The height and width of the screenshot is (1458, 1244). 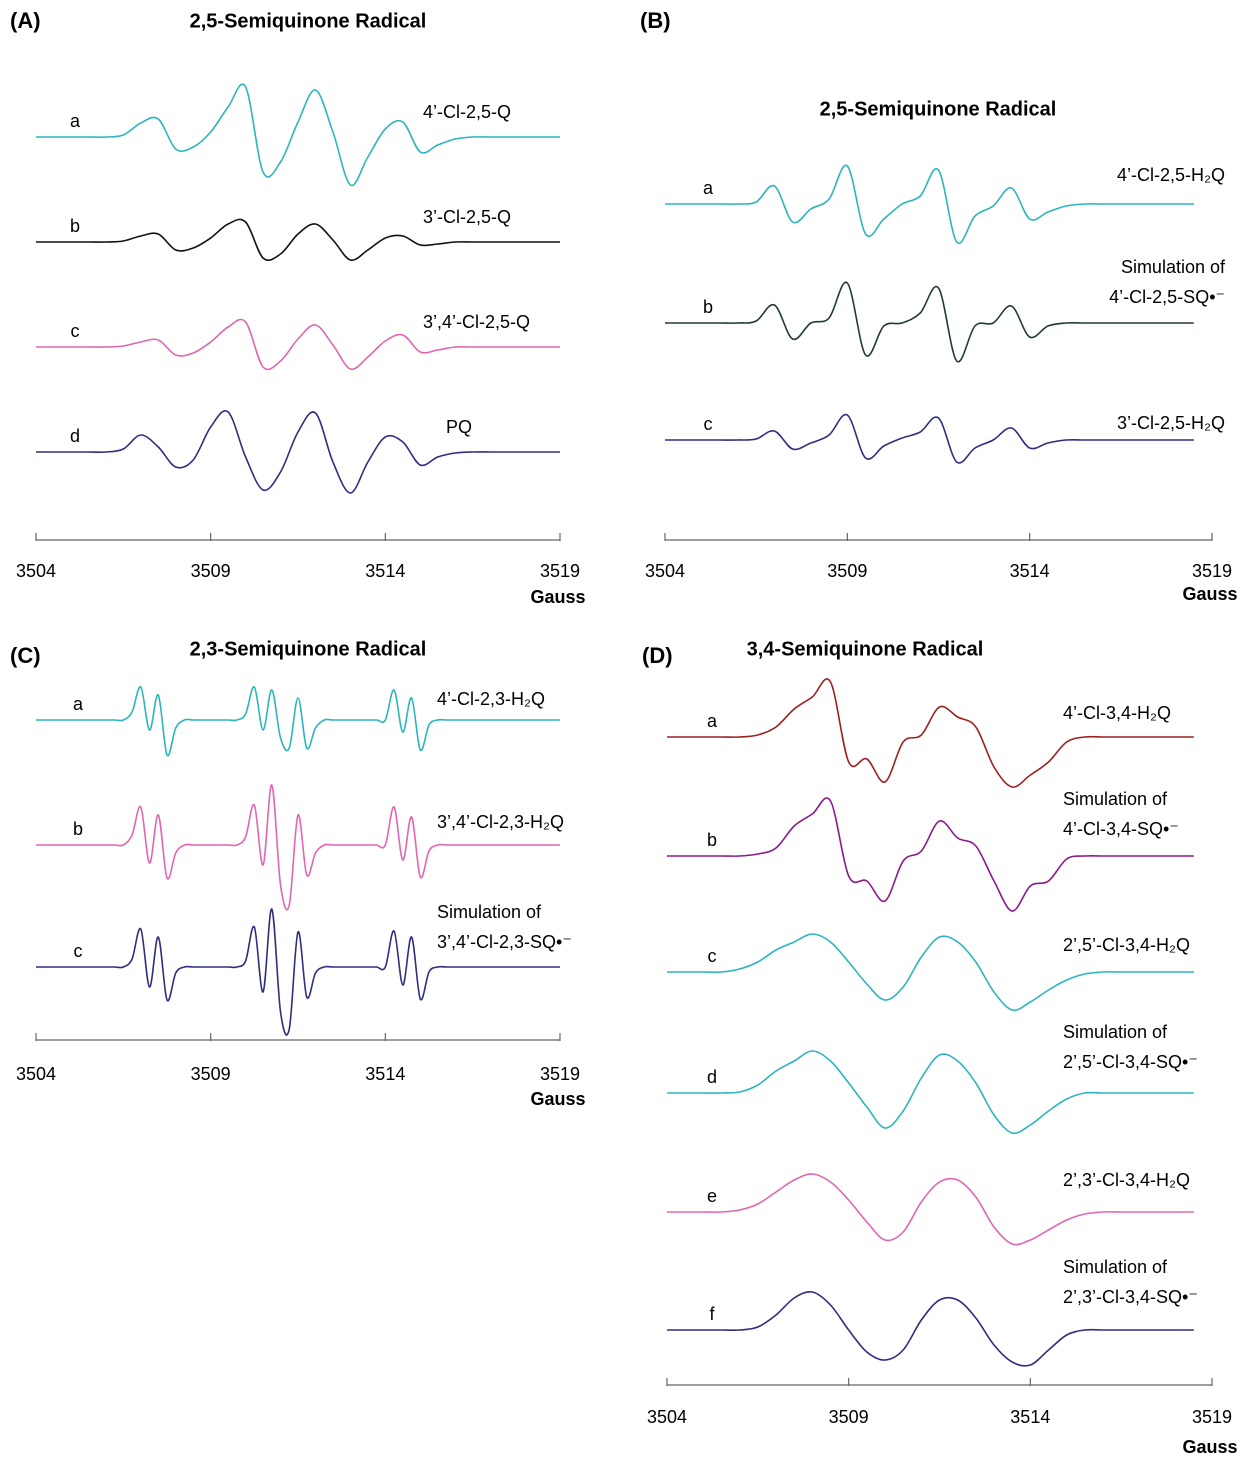 What do you see at coordinates (491, 699) in the screenshot?
I see `legend-label: 4’-Cl-2,3-H₂Q` at bounding box center [491, 699].